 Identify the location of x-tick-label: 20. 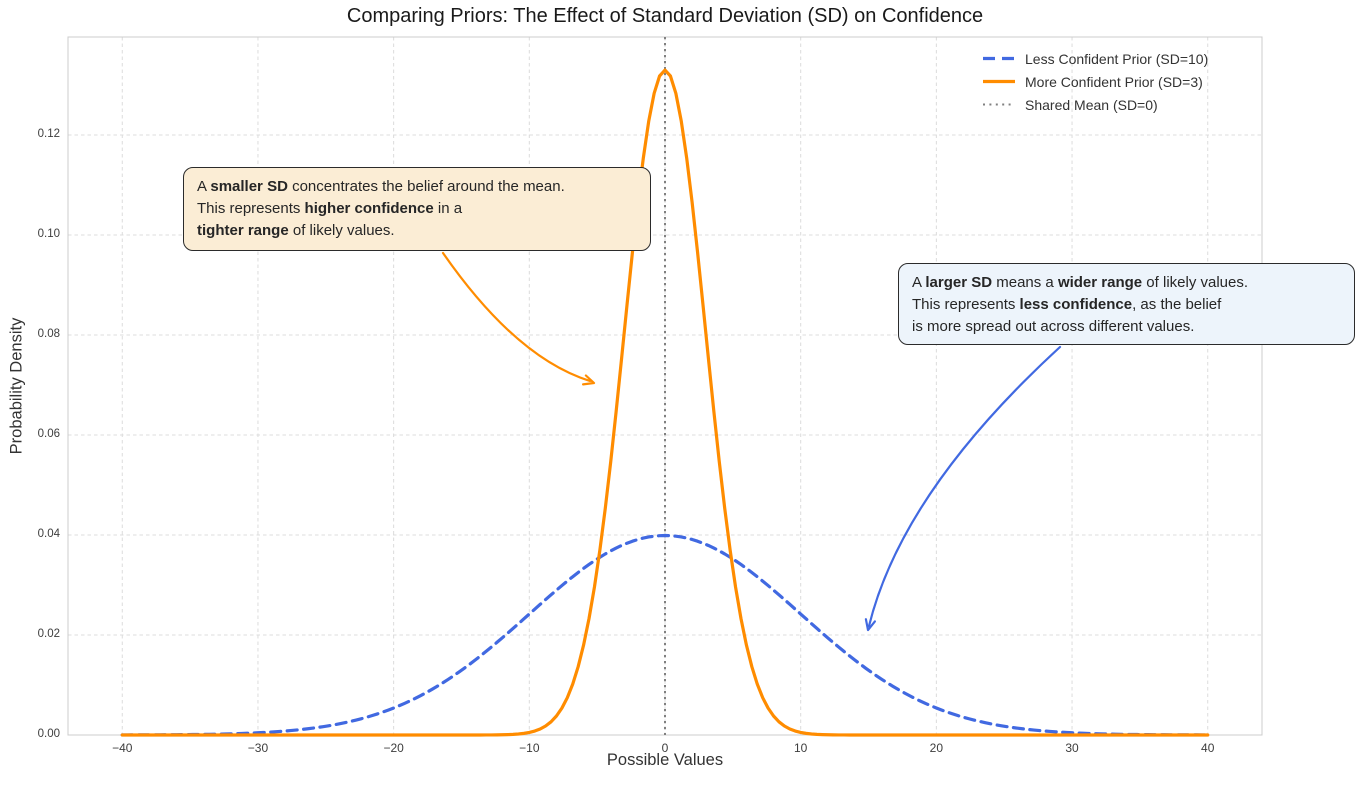
(936, 748).